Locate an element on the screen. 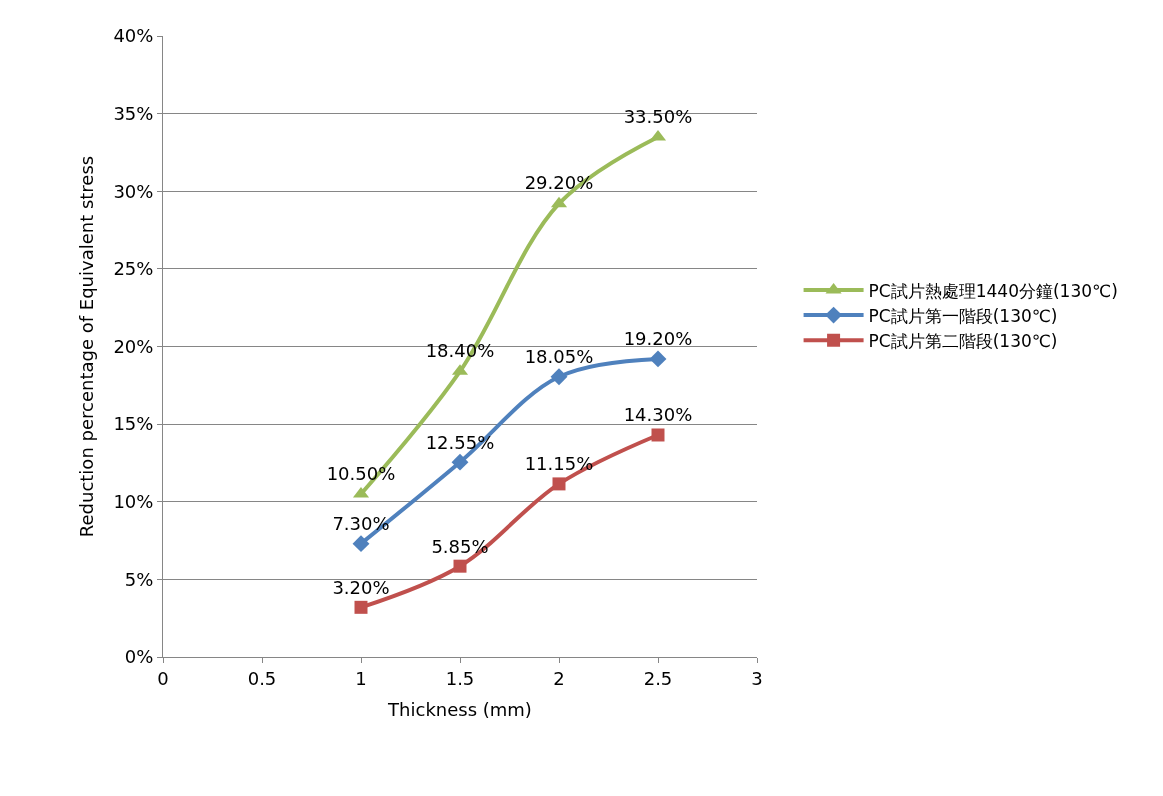  y-tick-label: 25% is located at coordinates (133, 269).